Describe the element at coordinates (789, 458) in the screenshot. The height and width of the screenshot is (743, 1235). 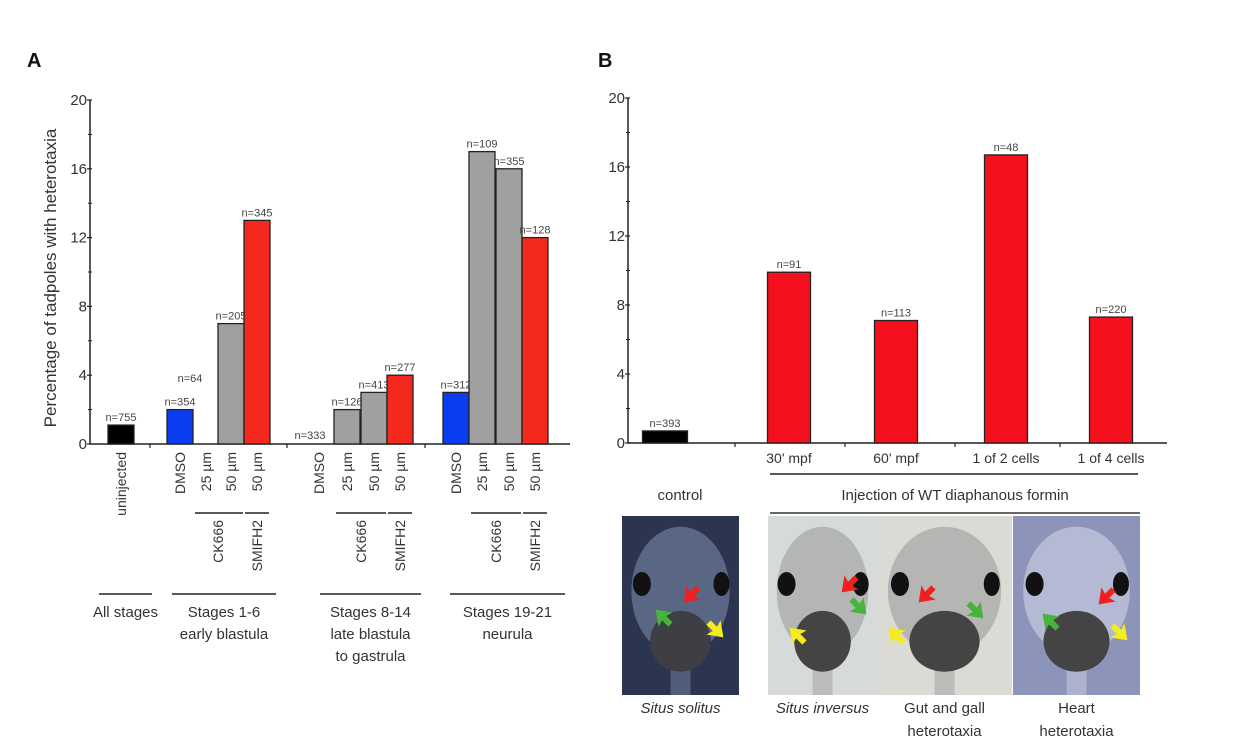
I see `x-tick-label: 30' mpf` at that location.